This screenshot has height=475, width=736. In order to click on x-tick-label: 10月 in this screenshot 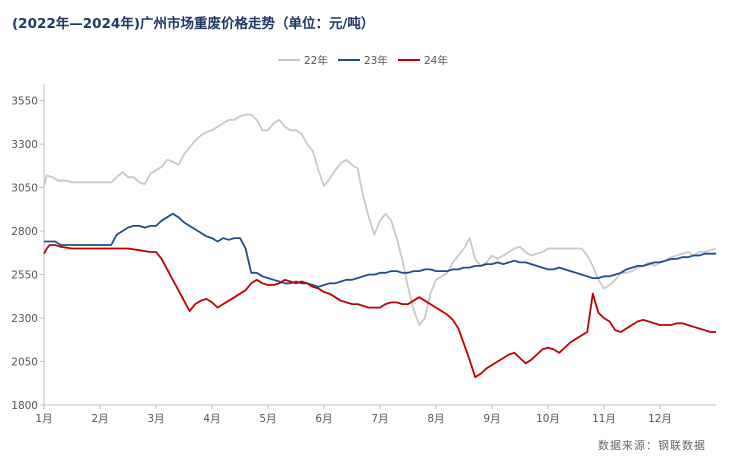, I will do `click(548, 419)`.